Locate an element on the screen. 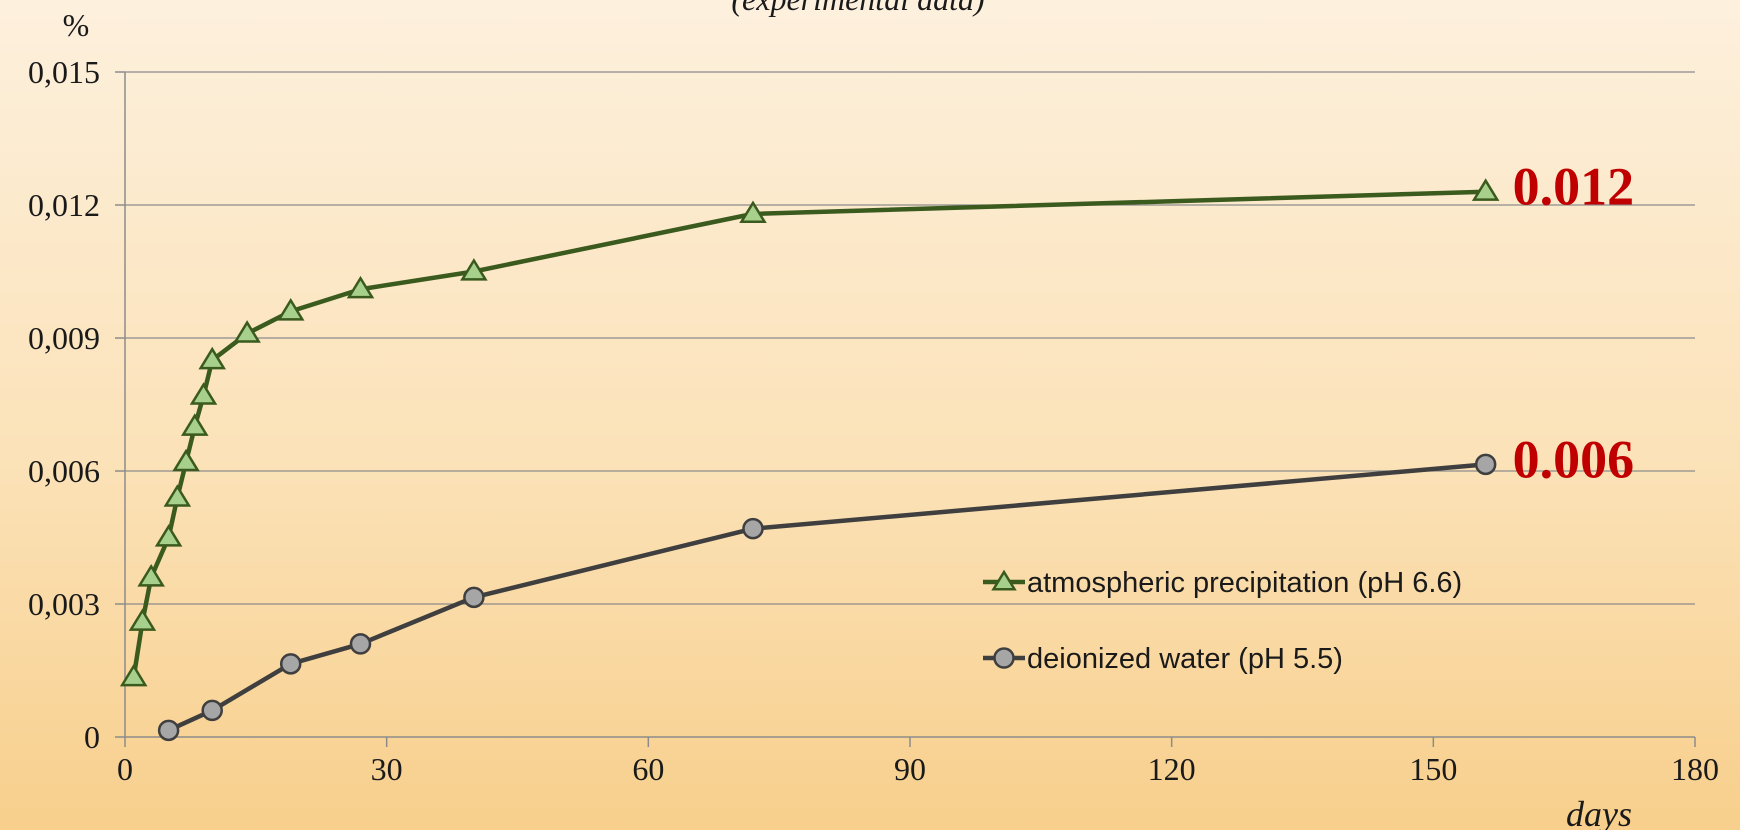 The width and height of the screenshot is (1740, 830). x-tick-label: 60 is located at coordinates (648, 769).